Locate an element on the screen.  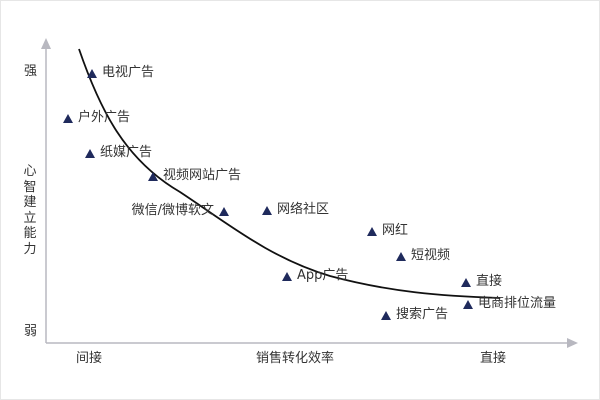
point-label: 短视频 is located at coordinates (431, 255).